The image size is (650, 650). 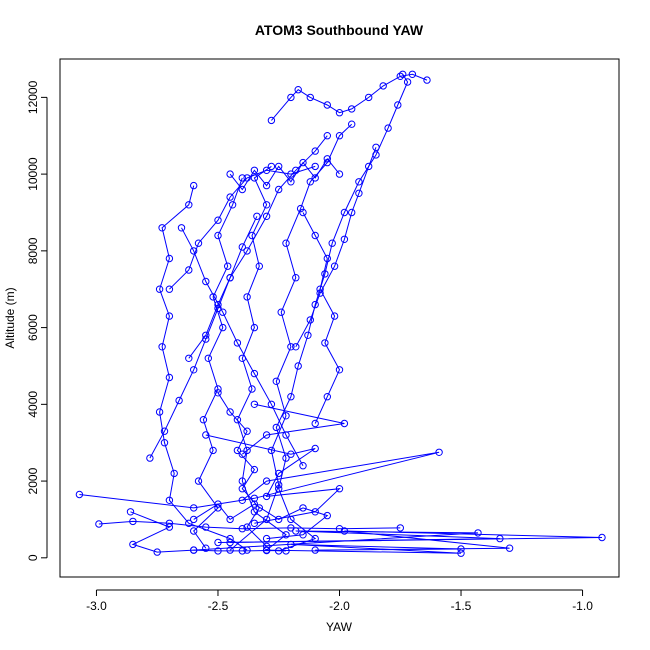 What do you see at coordinates (218, 606) in the screenshot?
I see `x-tick-label: -2.5` at bounding box center [218, 606].